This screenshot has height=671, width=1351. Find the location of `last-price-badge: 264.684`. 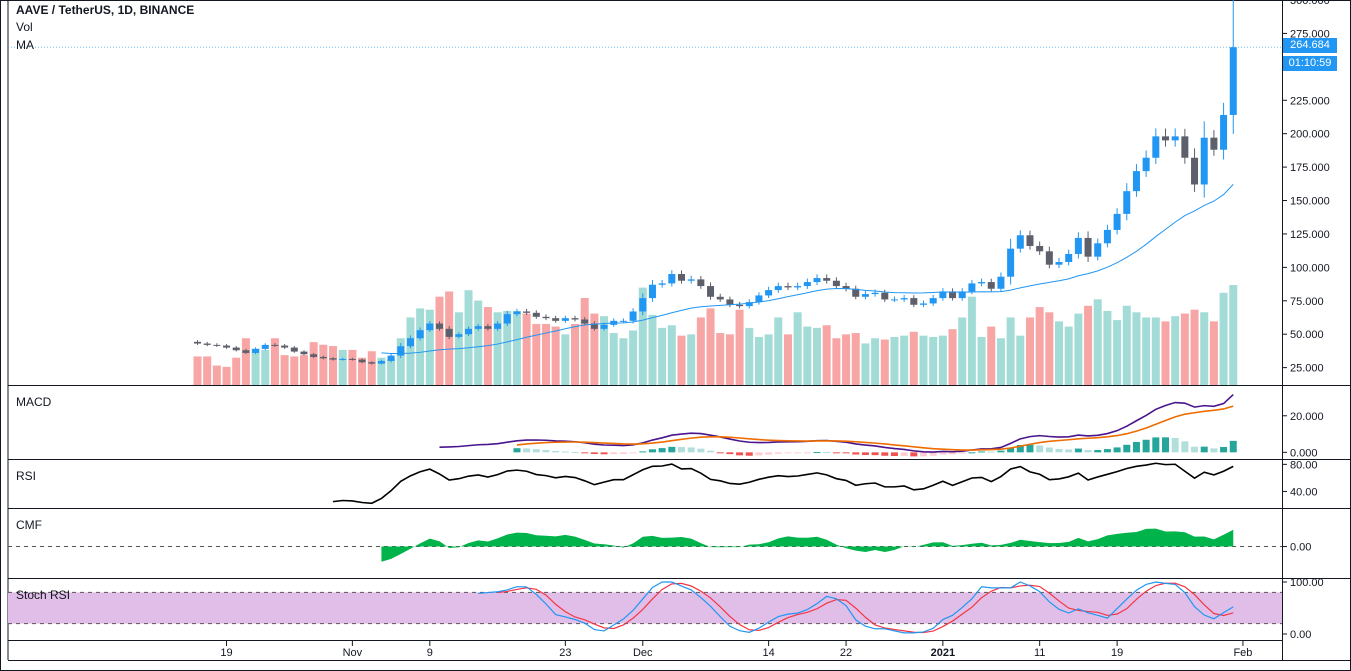

last-price-badge: 264.684 is located at coordinates (1310, 45).